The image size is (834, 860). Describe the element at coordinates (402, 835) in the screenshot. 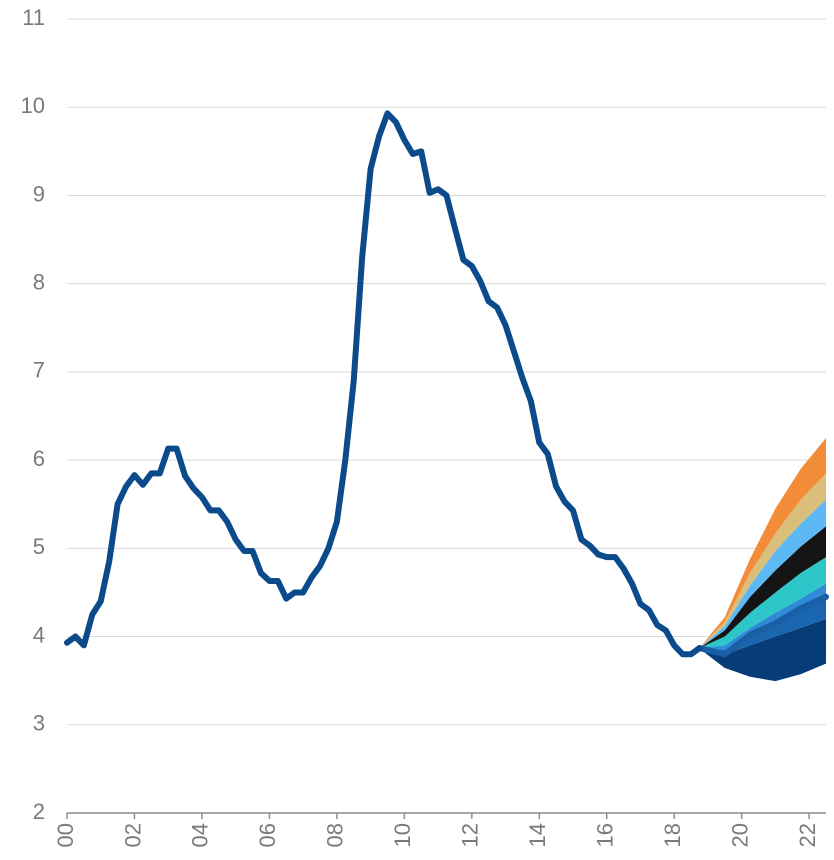

I see `x-tick-label: 10` at that location.